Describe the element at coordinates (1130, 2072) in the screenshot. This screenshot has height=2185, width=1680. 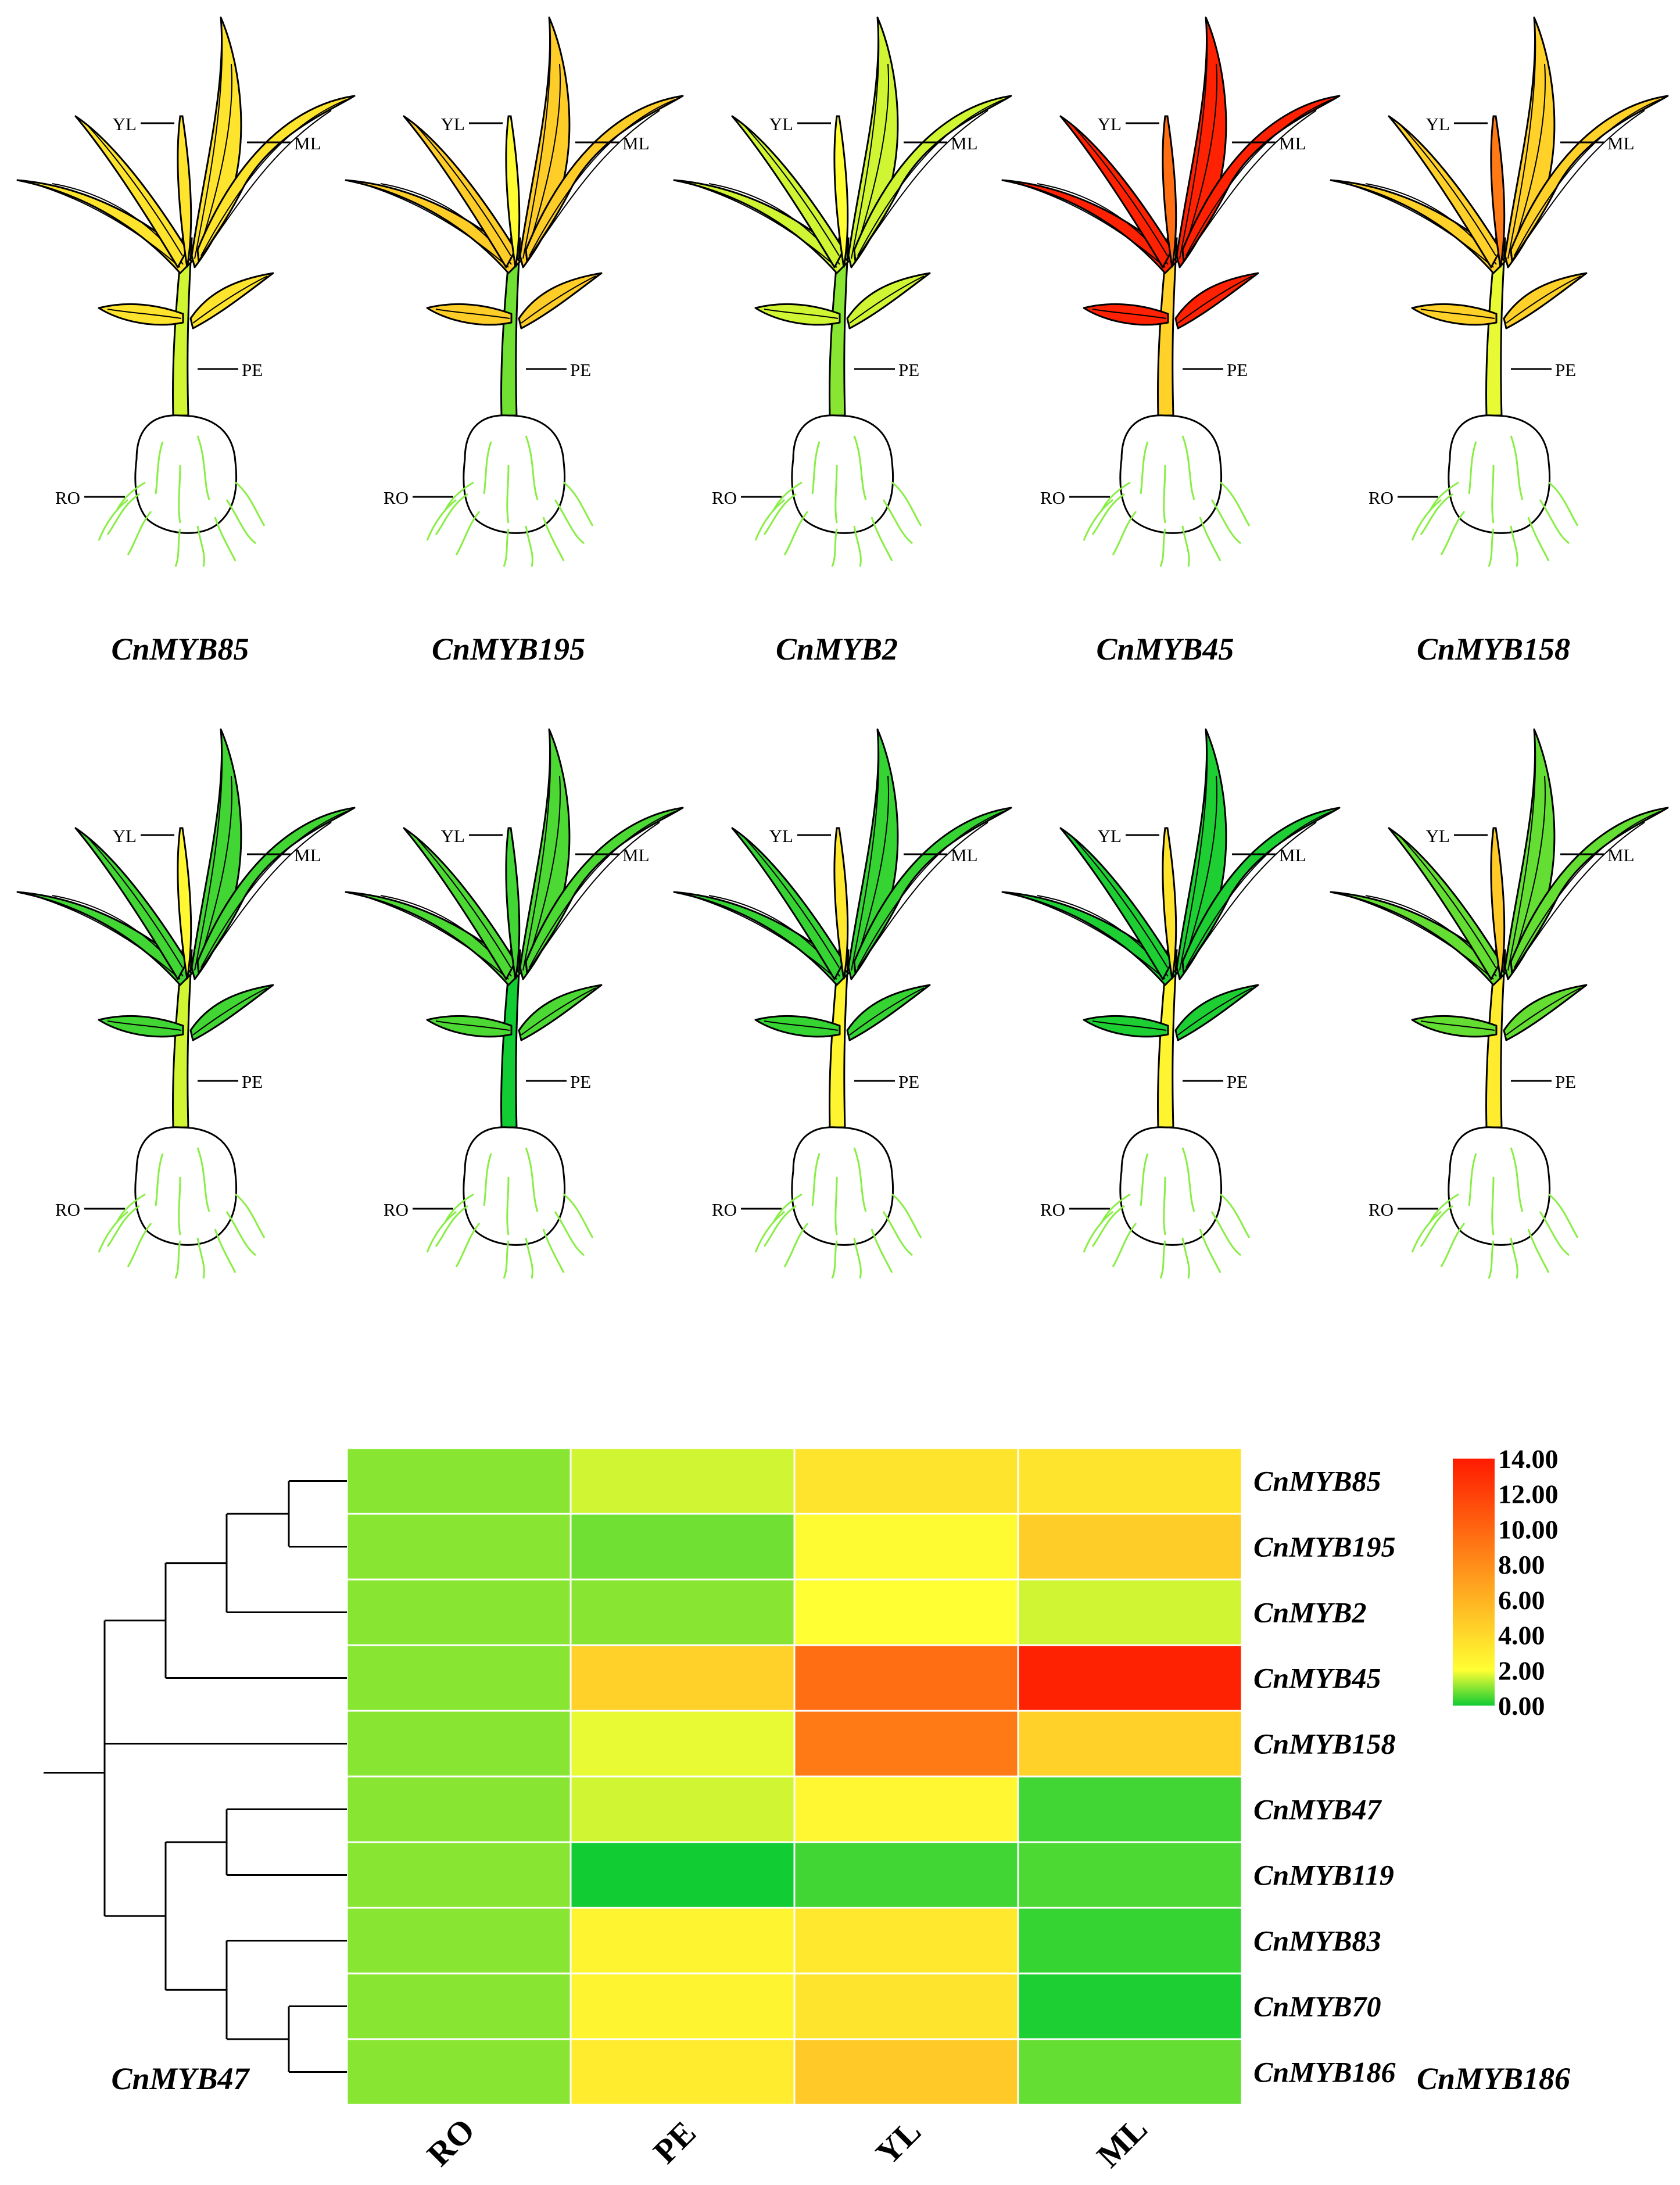
I see `heatmap-cell-CnMYB186-ML` at that location.